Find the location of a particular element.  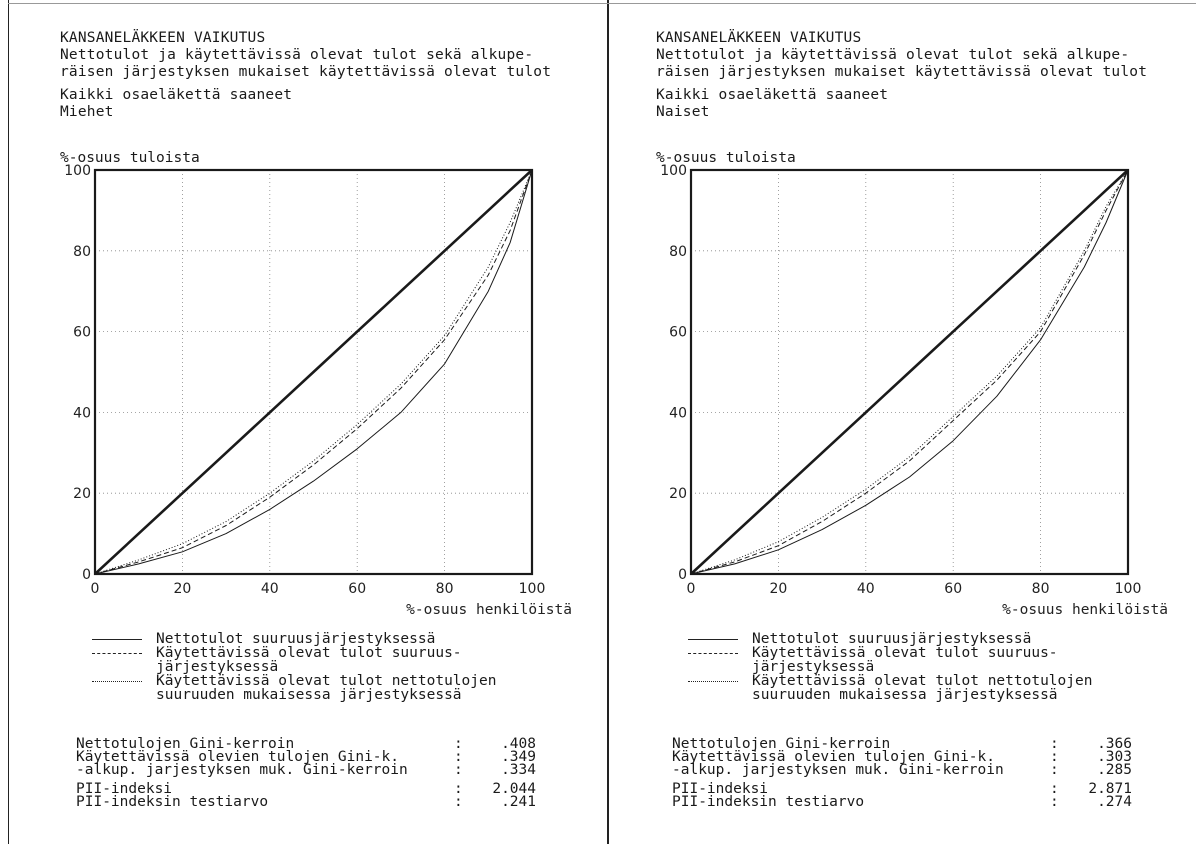

center-divider is located at coordinates (608, 422).